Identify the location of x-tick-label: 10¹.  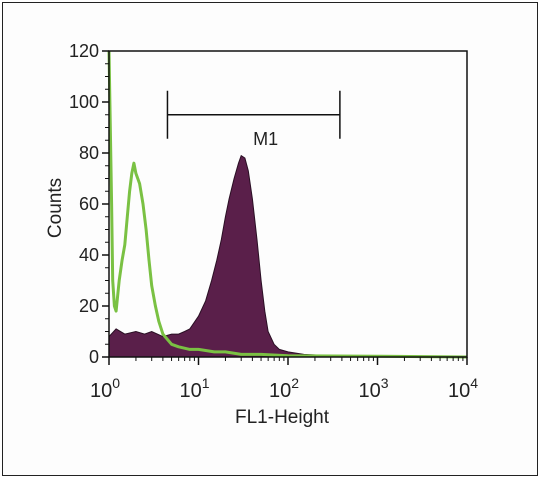
(194, 388).